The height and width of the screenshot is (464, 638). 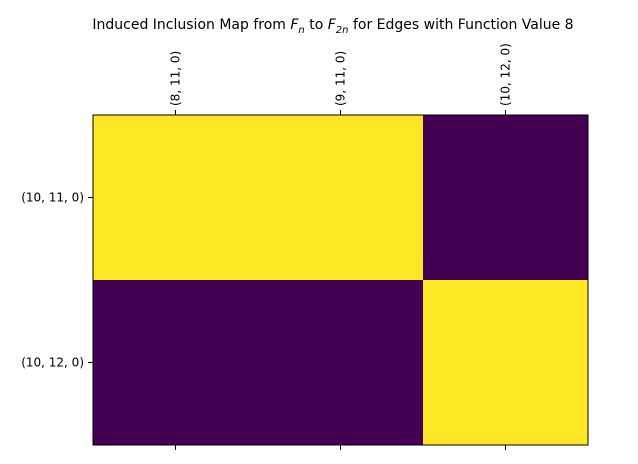 What do you see at coordinates (342, 30) in the screenshot?
I see `title-subscript-2: 2n` at bounding box center [342, 30].